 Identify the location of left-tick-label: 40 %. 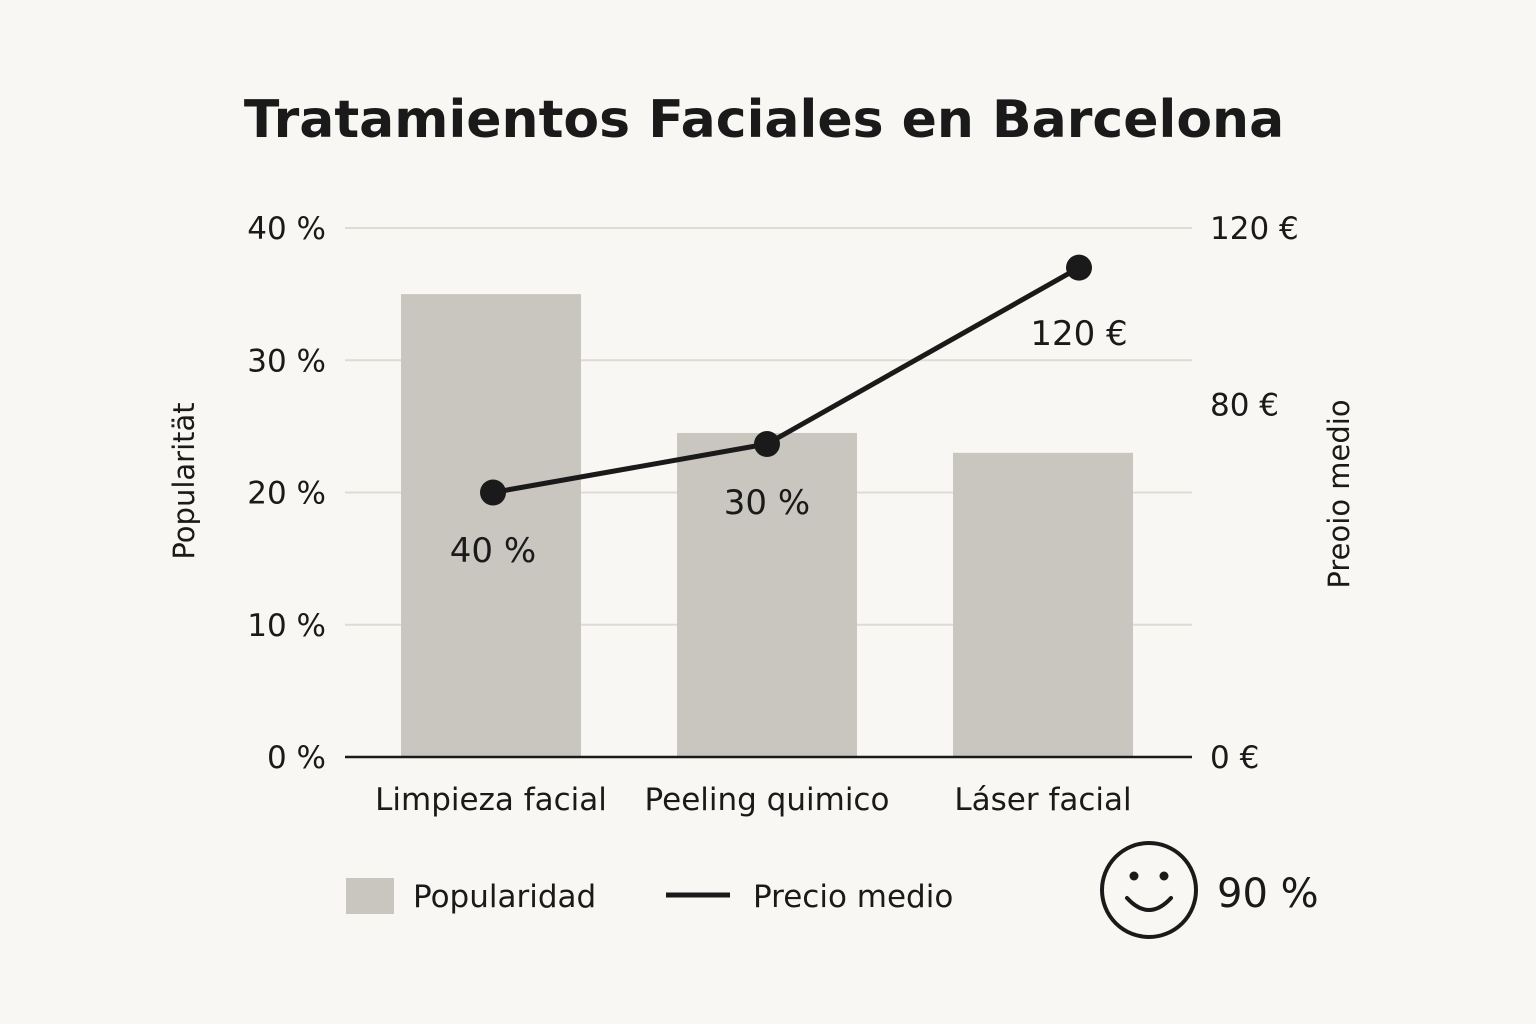
(286, 229).